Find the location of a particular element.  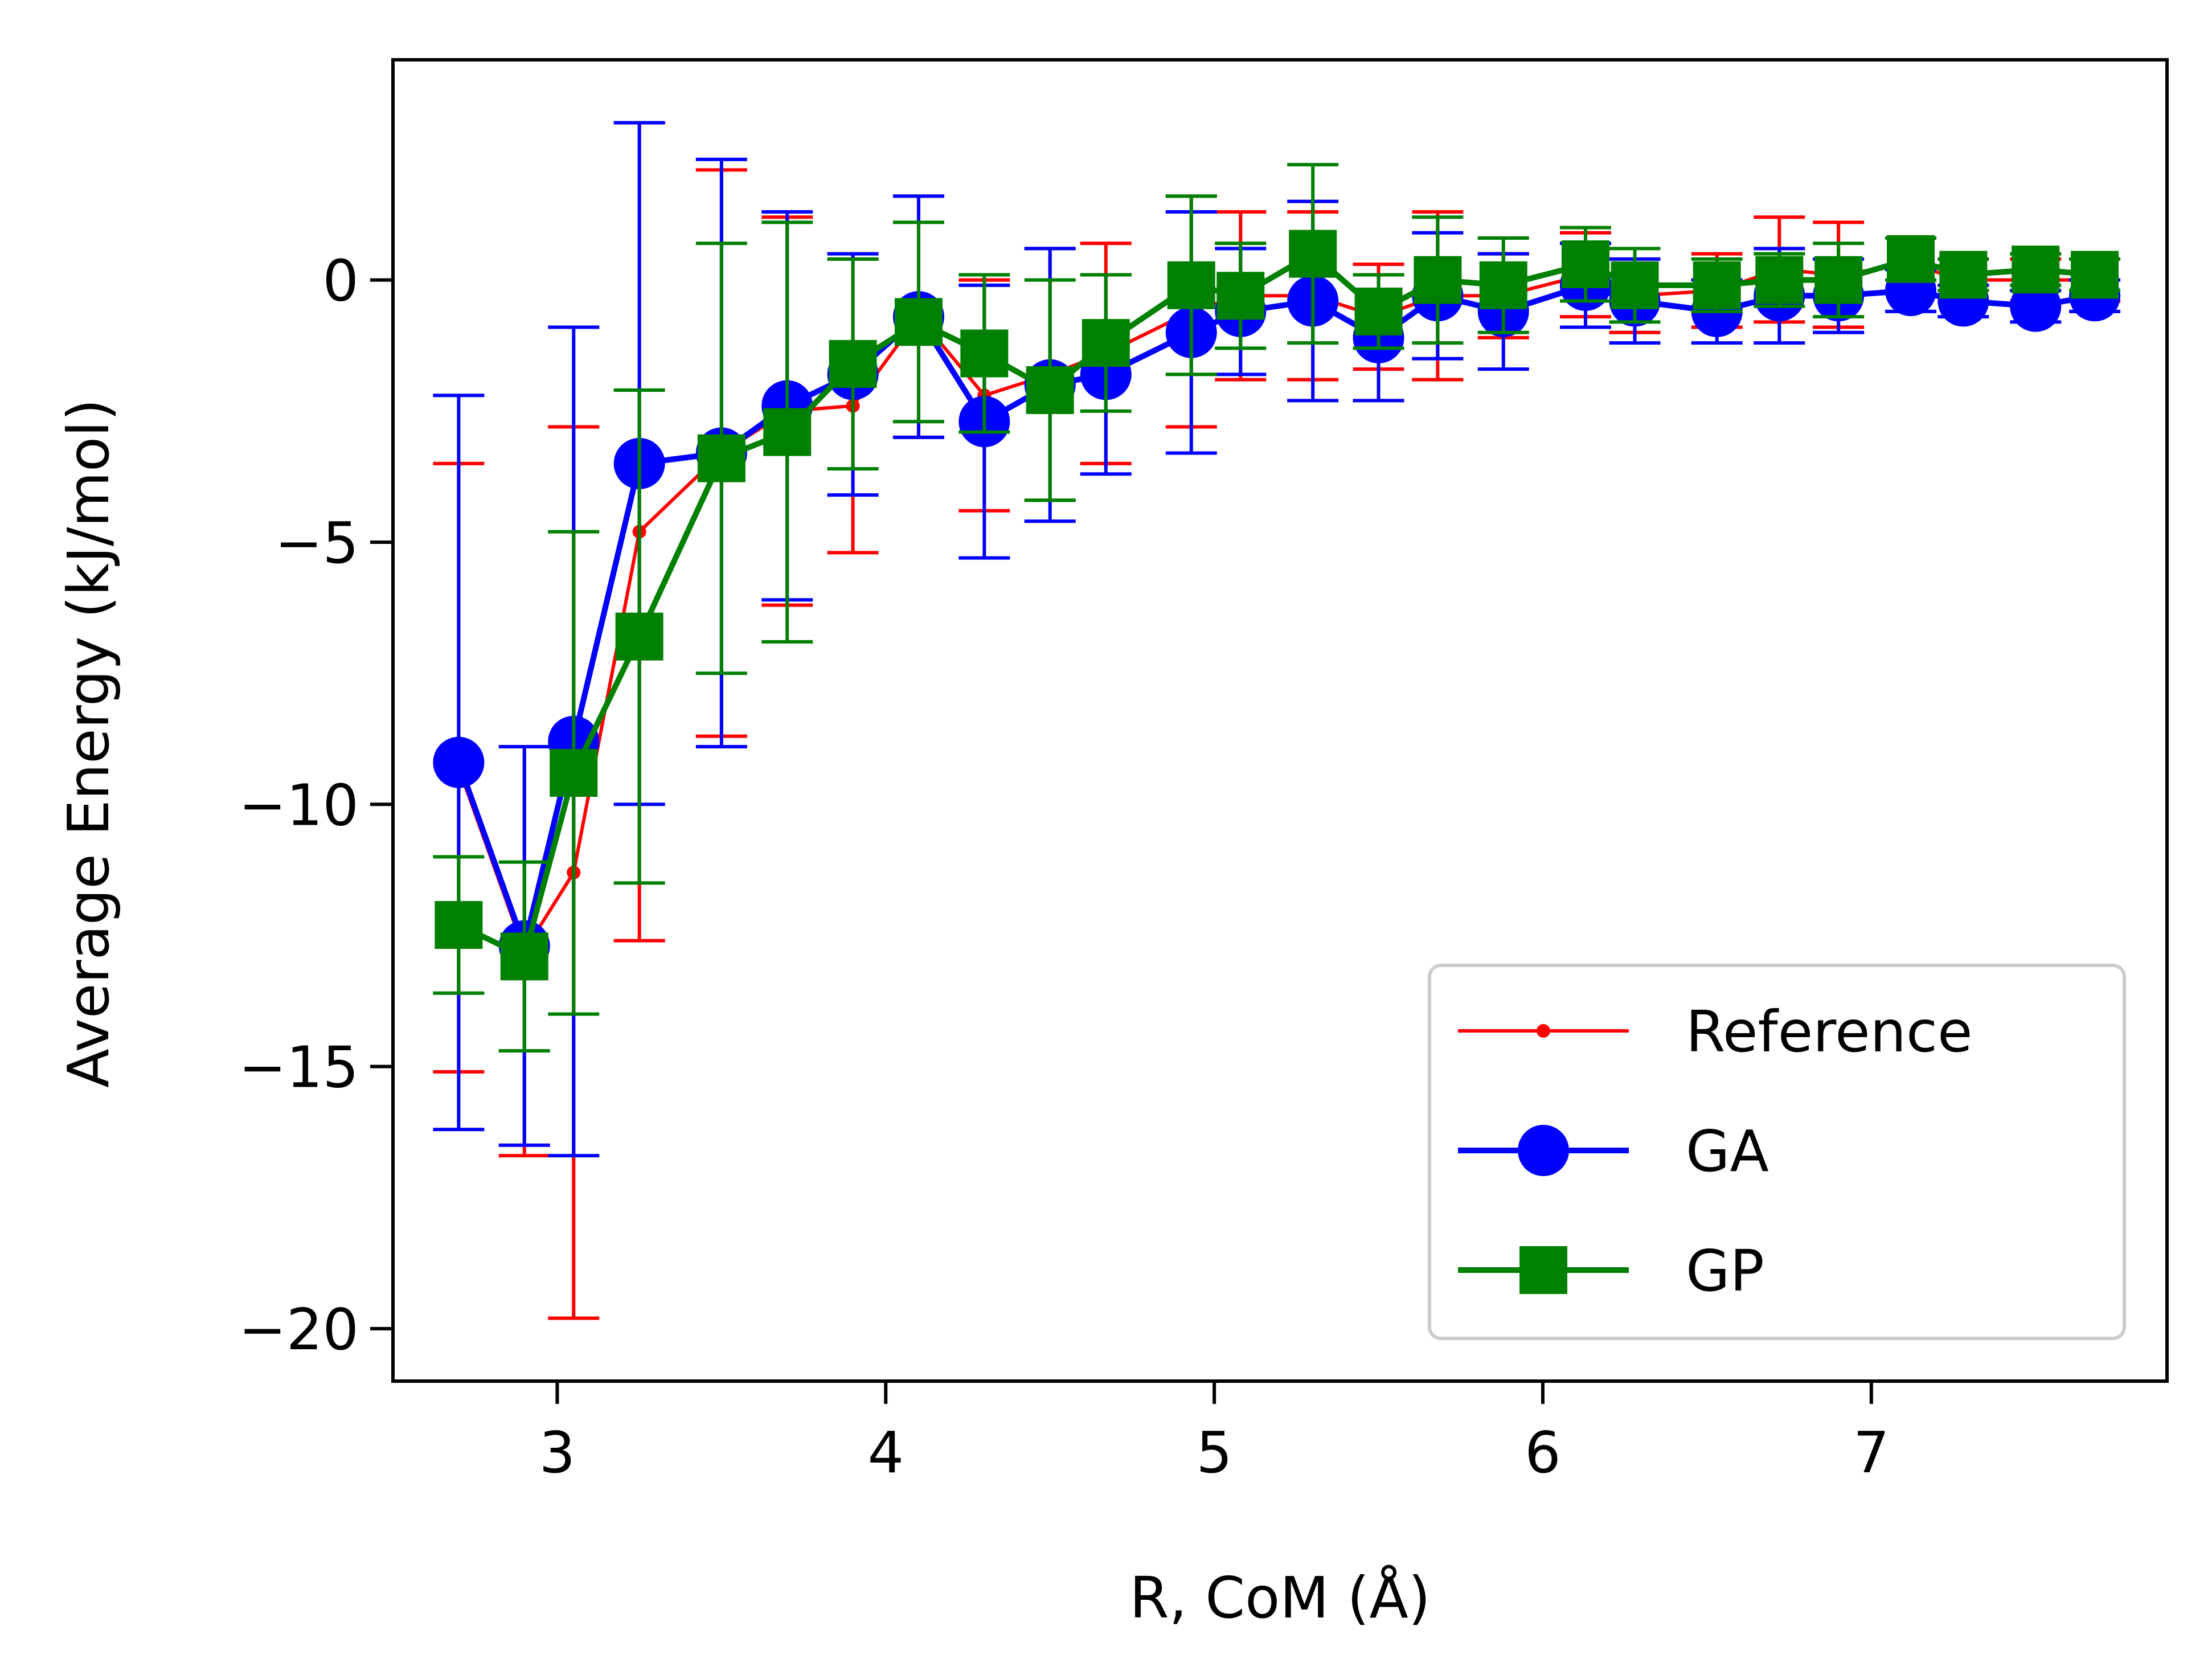

x-tick-label: 6 is located at coordinates (1543, 1452).